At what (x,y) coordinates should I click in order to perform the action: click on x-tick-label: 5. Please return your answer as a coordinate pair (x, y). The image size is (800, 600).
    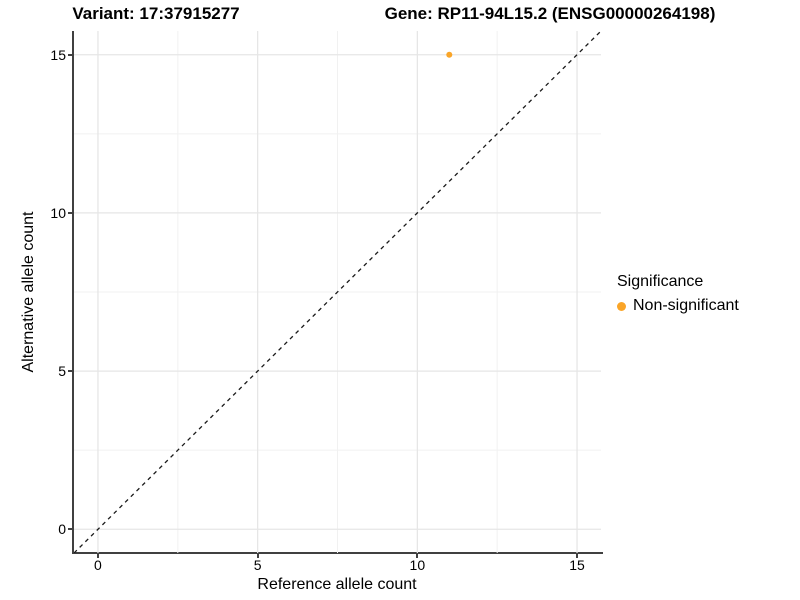
    Looking at the image, I should click on (257, 565).